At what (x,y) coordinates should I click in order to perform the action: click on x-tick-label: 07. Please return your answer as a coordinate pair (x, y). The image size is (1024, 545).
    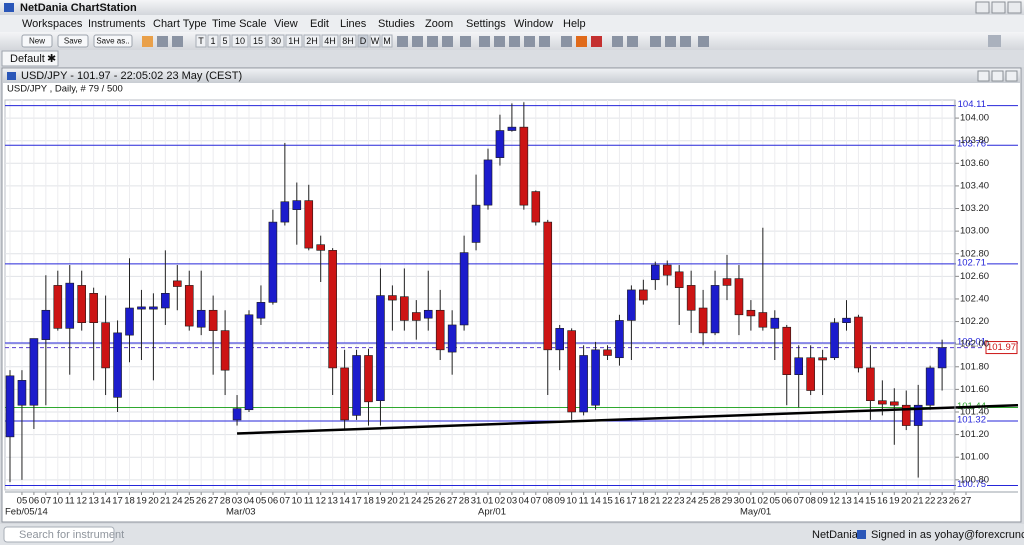
    Looking at the image, I should click on (46, 501).